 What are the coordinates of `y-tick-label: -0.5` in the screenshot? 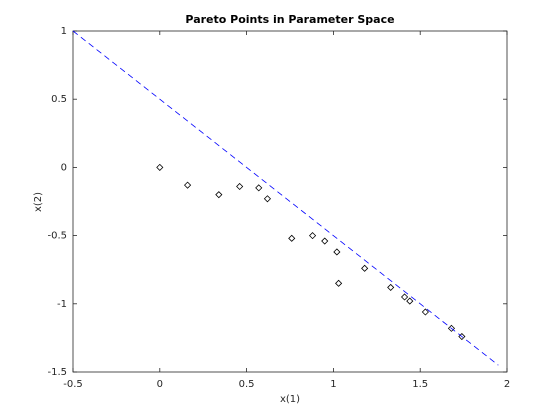 It's located at (57, 236).